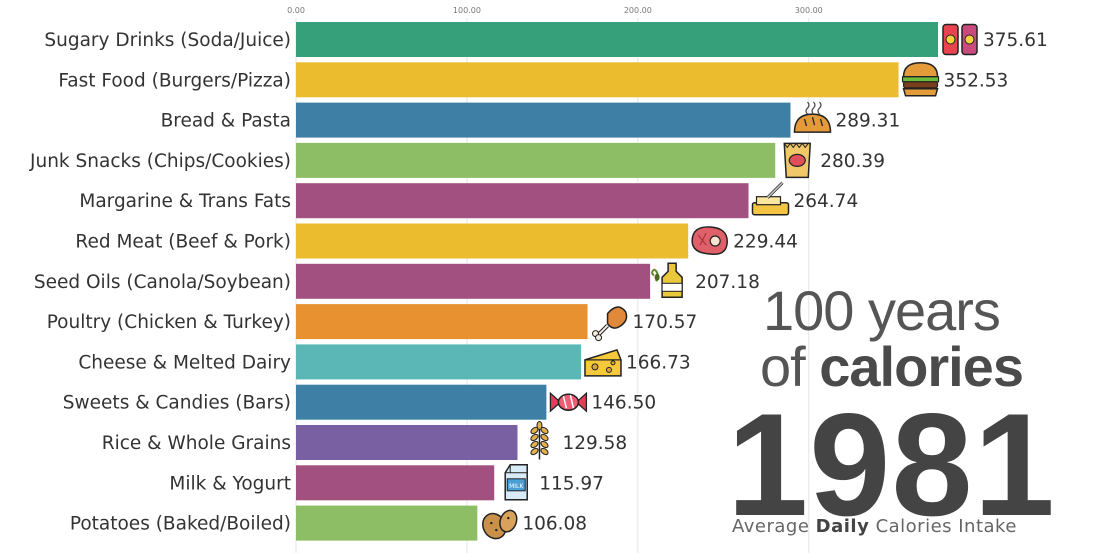 This screenshot has width=1100, height=553. I want to click on x-tick-label: 200.00, so click(638, 10).